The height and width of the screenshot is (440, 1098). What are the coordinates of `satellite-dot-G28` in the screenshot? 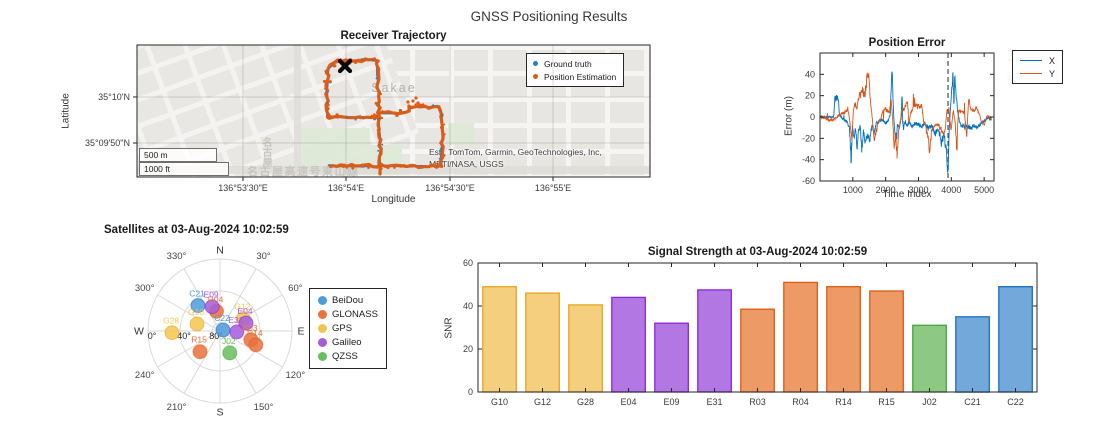 It's located at (172, 333).